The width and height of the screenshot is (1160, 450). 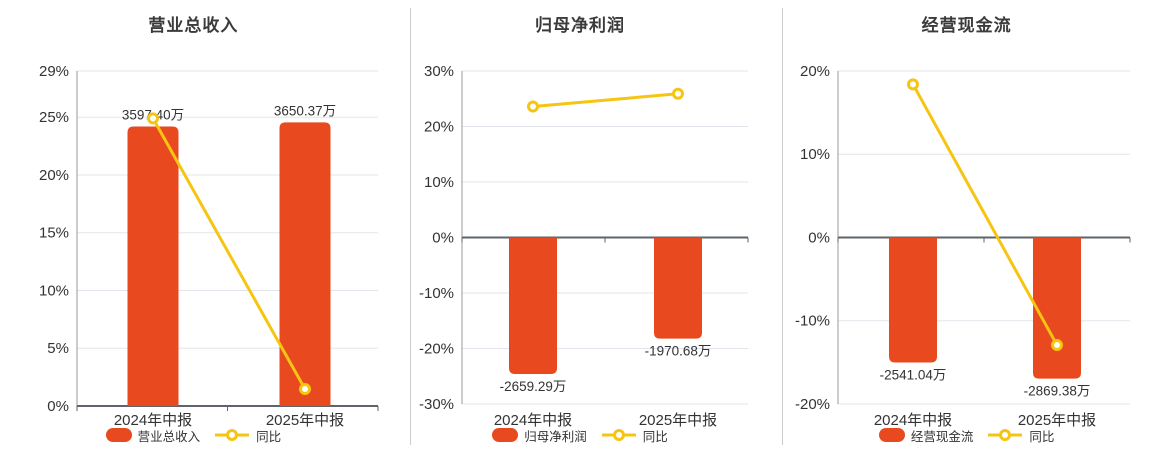 I want to click on legend-net-profit: 归母净利润 同比, so click(x=580, y=435).